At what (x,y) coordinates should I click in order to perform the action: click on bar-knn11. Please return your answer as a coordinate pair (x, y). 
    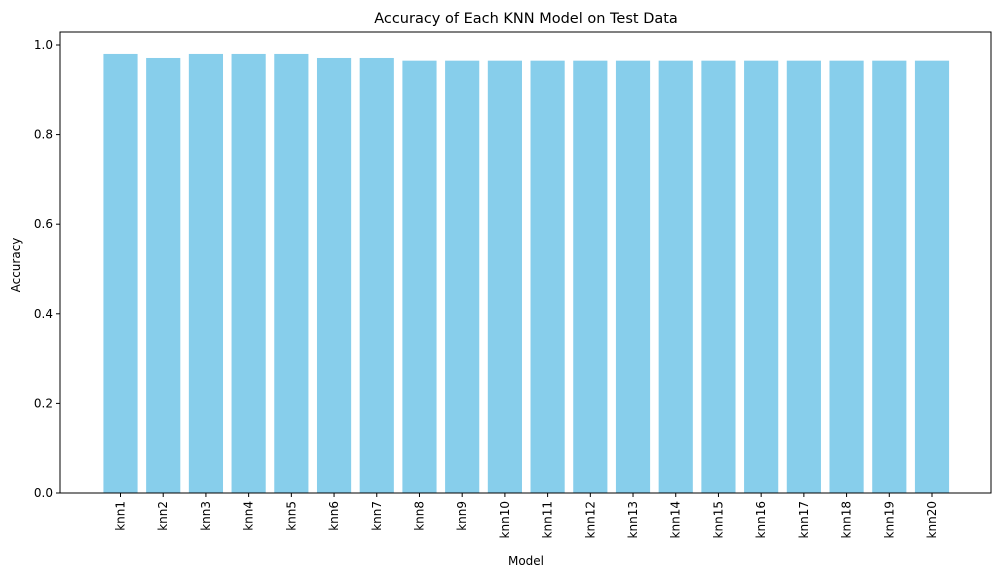
    Looking at the image, I should click on (547, 277).